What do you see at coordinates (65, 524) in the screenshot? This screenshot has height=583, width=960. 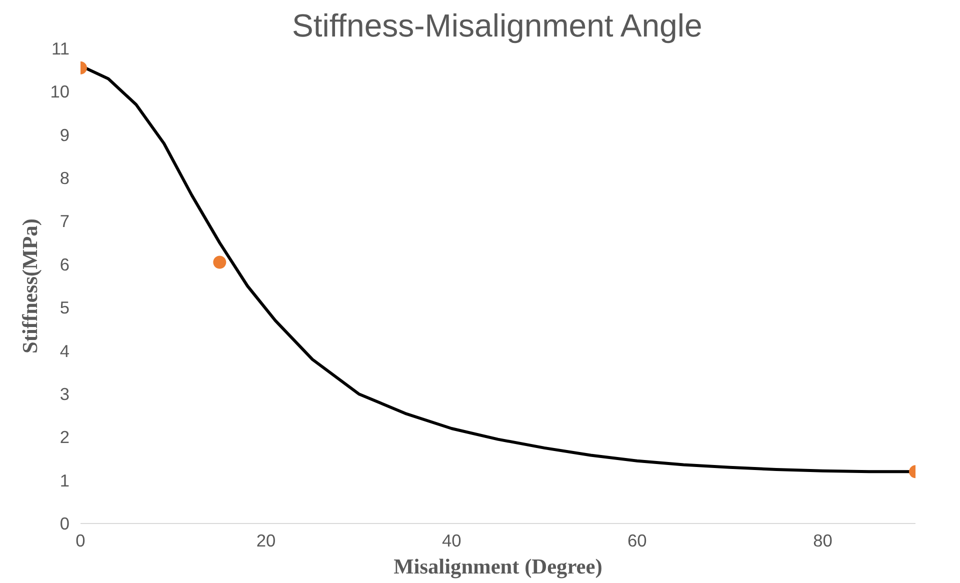 I see `y-tick-label: 0` at bounding box center [65, 524].